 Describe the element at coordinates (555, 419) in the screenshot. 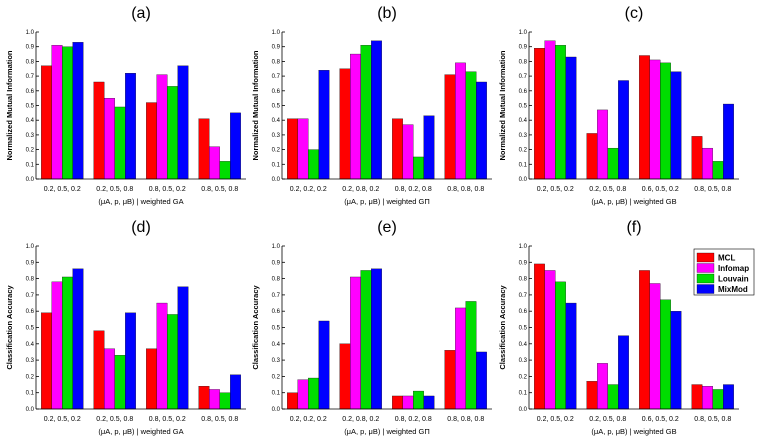

I see `panel-5-category-label: 0.2, 0.5, 0.2` at that location.